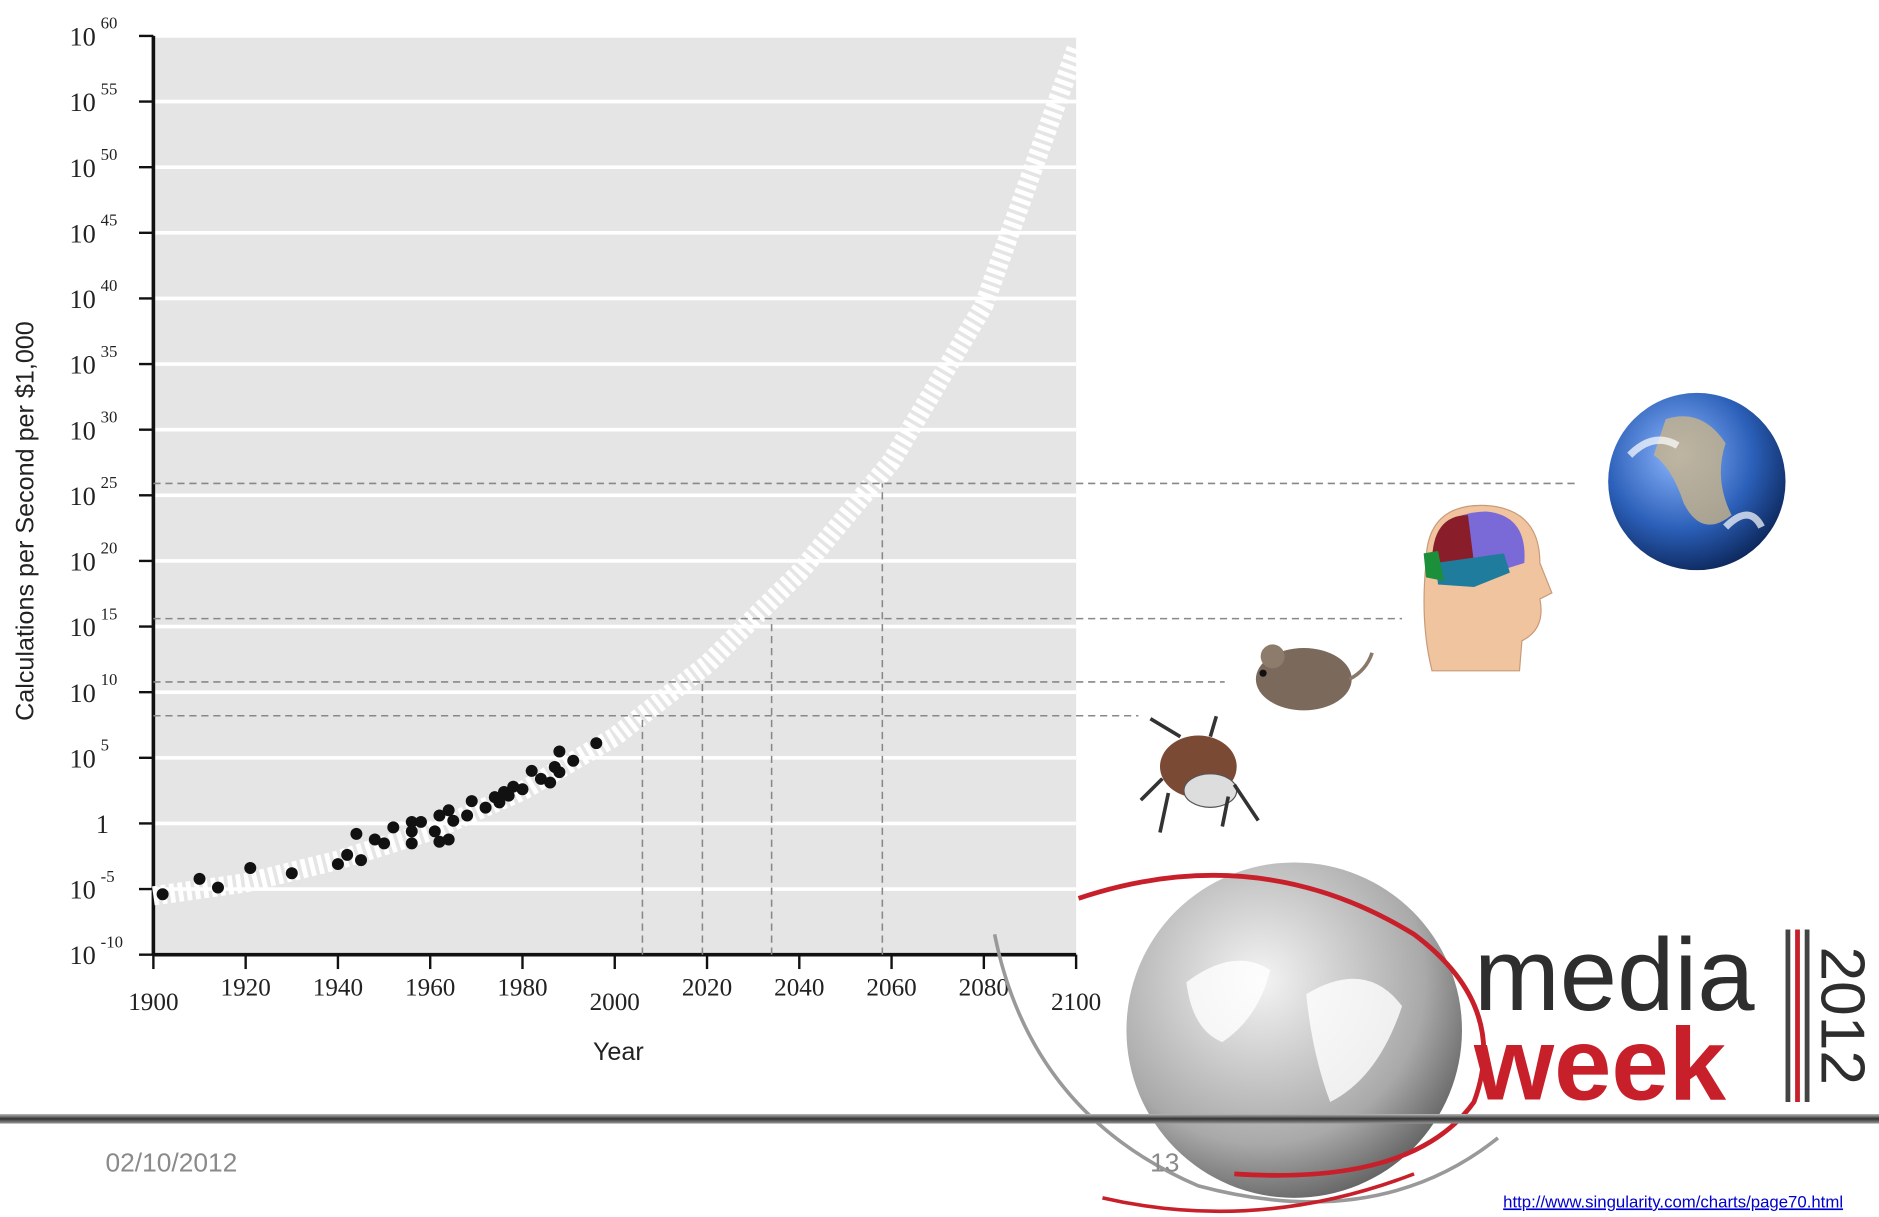  I want to click on brain-head-image, so click(1488, 588).